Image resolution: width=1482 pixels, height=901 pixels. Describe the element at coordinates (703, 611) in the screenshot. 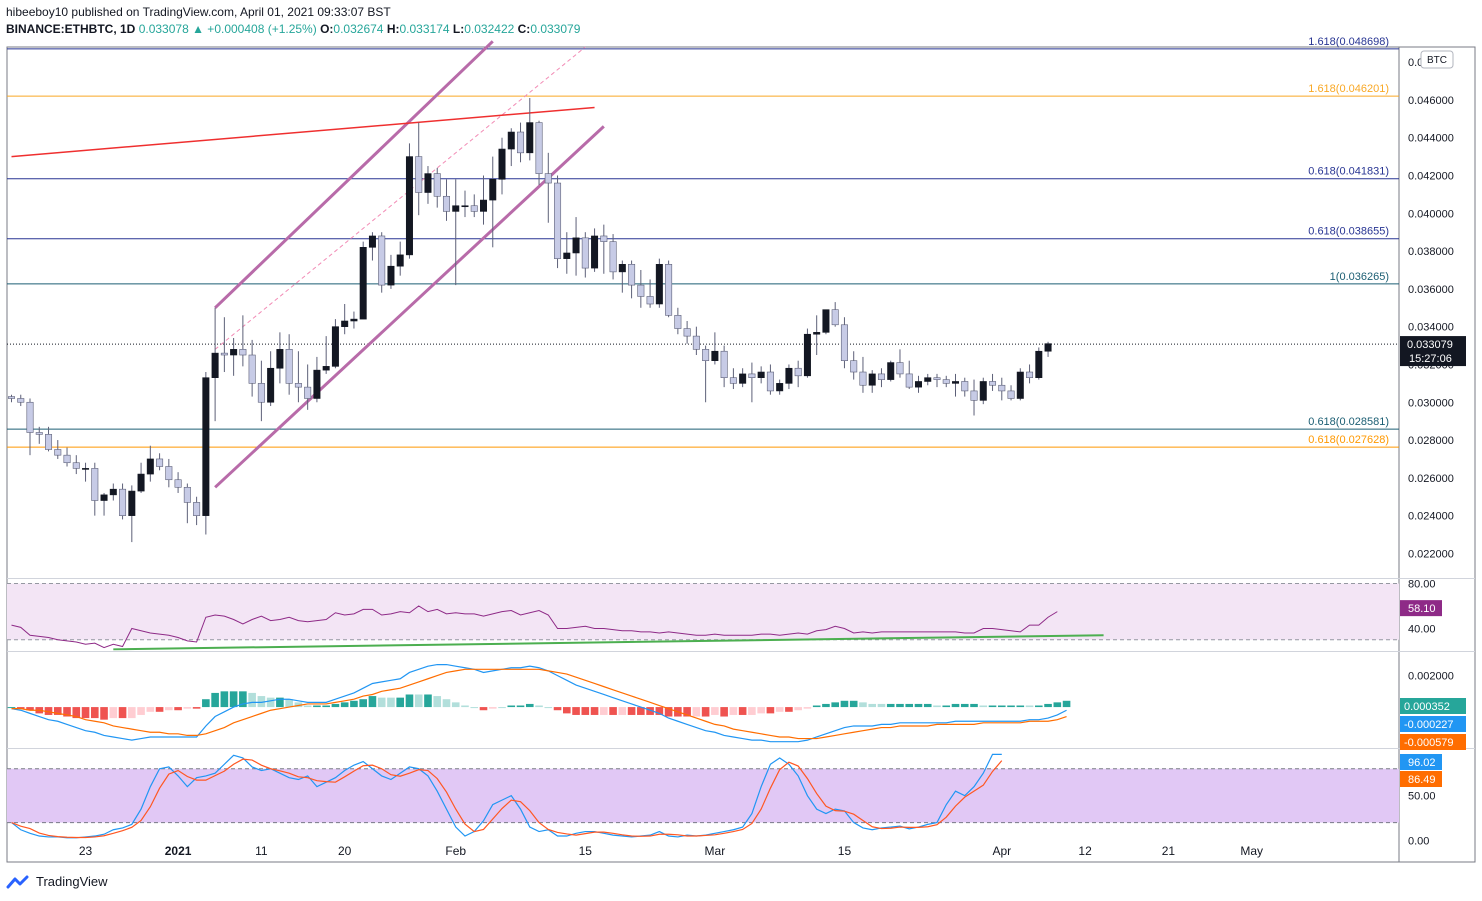

I see `rsi-band` at that location.